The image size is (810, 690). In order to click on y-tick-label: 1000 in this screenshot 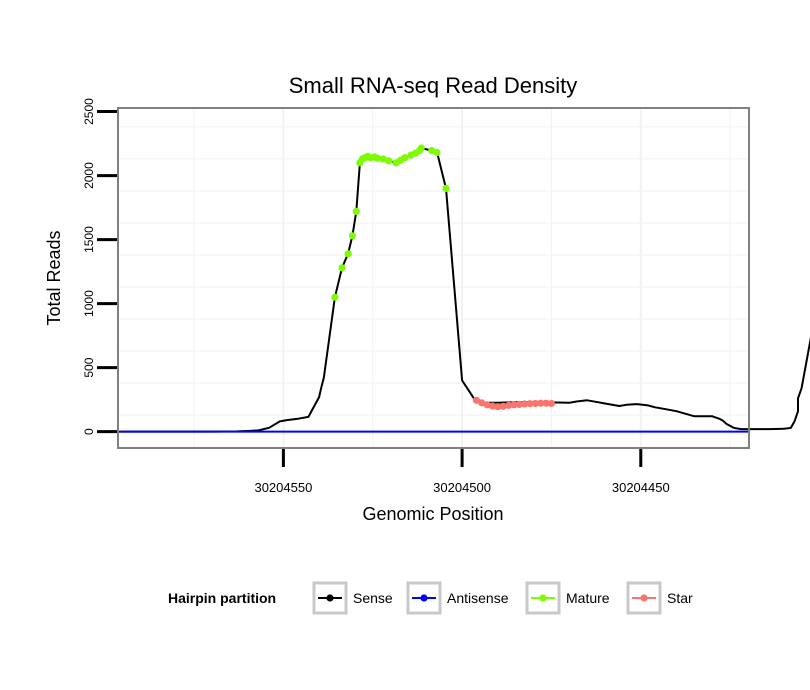, I will do `click(89, 303)`.